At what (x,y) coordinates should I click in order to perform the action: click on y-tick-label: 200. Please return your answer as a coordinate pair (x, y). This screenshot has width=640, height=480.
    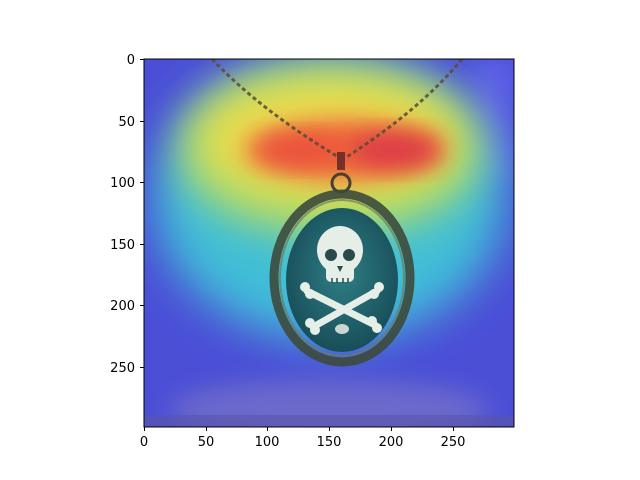
    Looking at the image, I should click on (122, 306).